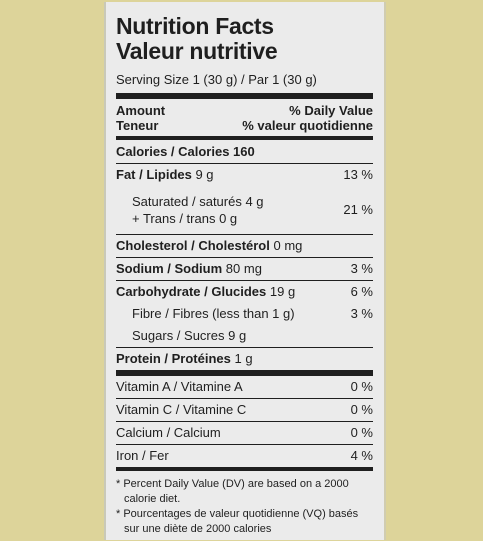  Describe the element at coordinates (185, 151) in the screenshot. I see `calories-label: Calories / Calories 160` at that location.